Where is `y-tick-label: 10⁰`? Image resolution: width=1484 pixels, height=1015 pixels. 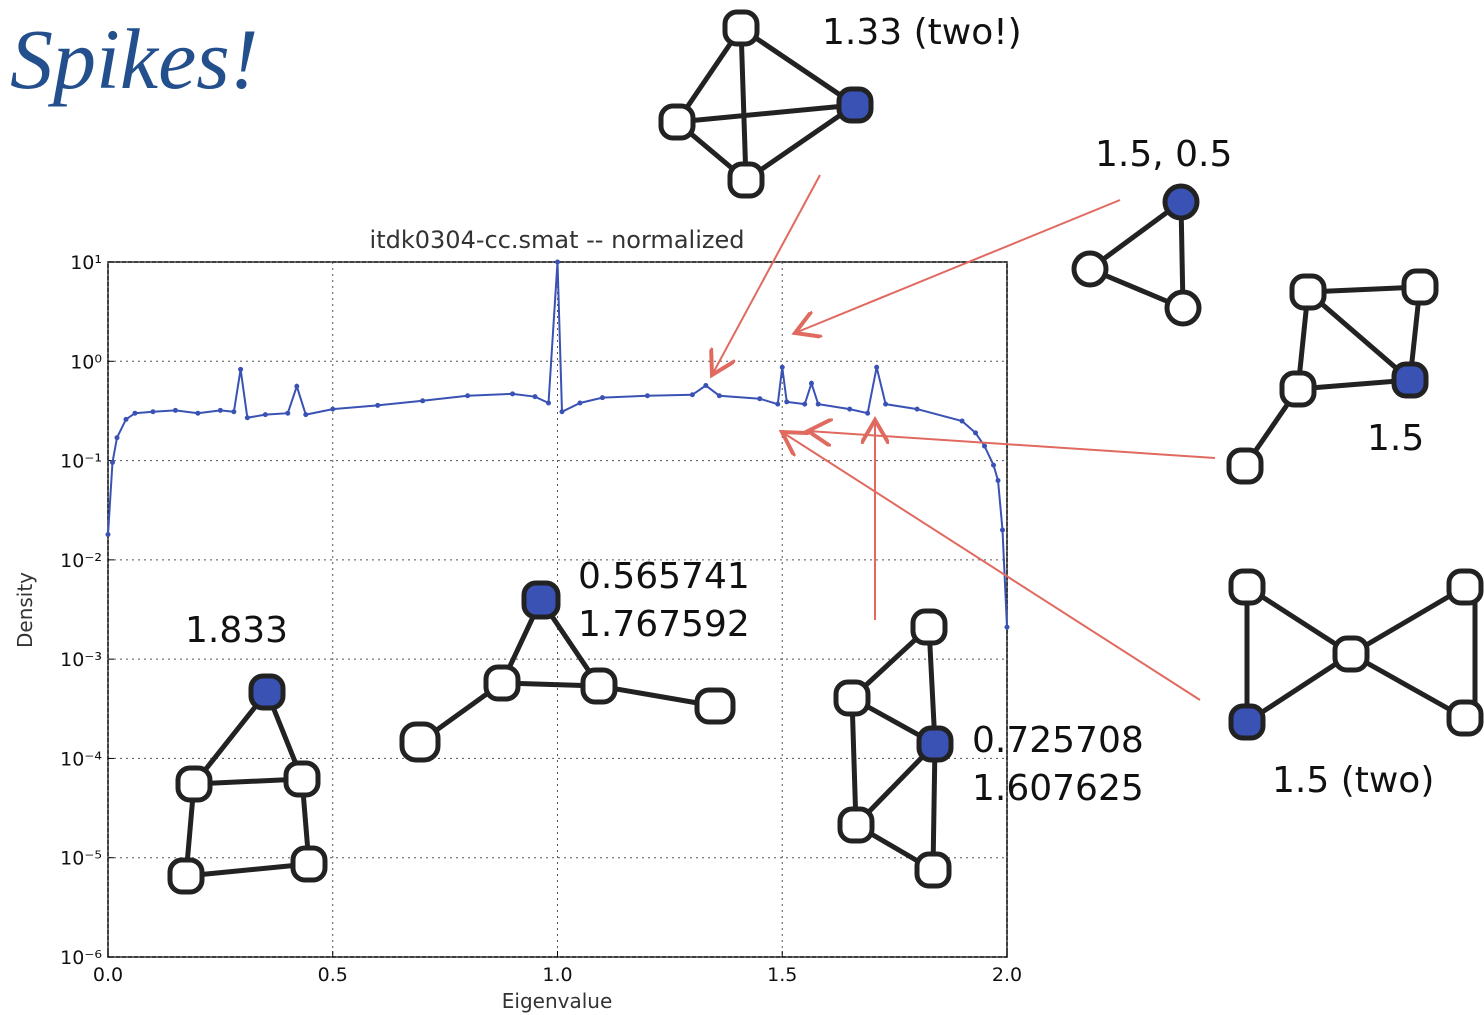 y-tick-label: 10⁰ is located at coordinates (86, 362).